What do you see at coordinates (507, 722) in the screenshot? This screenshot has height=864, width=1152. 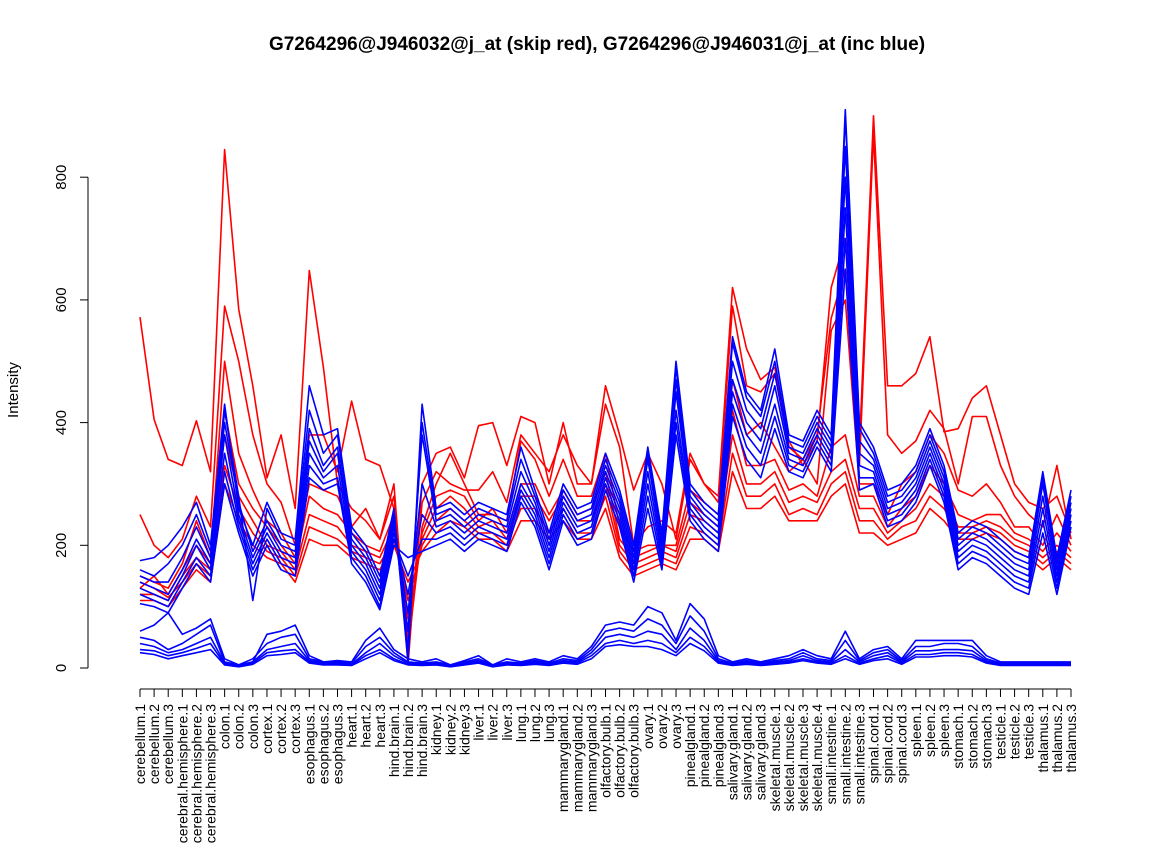 I see `x-tick-label-liver.3: liver.3` at bounding box center [507, 722].